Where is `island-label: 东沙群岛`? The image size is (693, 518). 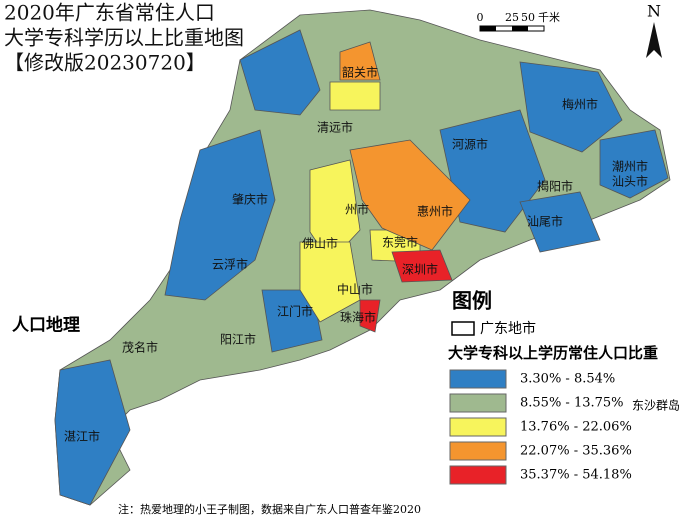
island-label: 东沙群岛 is located at coordinates (656, 405).